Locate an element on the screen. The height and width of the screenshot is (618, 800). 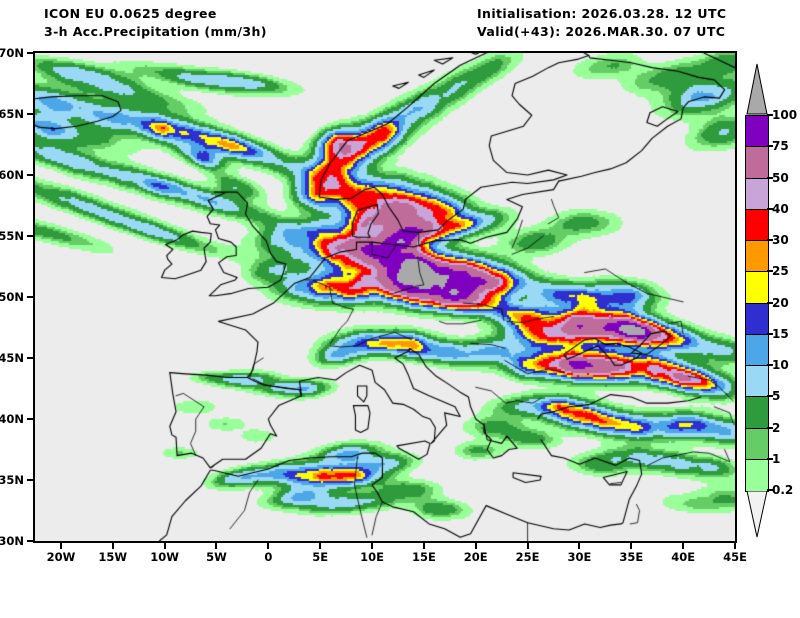
x-axis-label: 10W is located at coordinates (164, 557).